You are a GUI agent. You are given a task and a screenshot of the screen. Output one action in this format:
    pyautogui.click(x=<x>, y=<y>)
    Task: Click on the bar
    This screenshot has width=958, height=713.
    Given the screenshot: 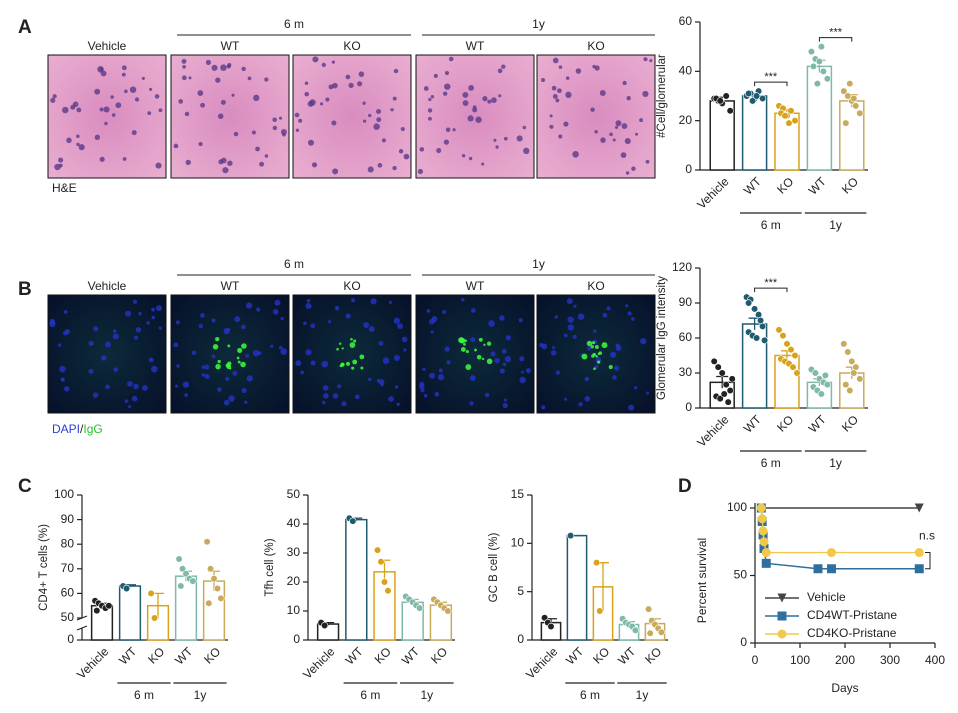 What is the action you would take?
    pyautogui.click(x=328, y=632)
    